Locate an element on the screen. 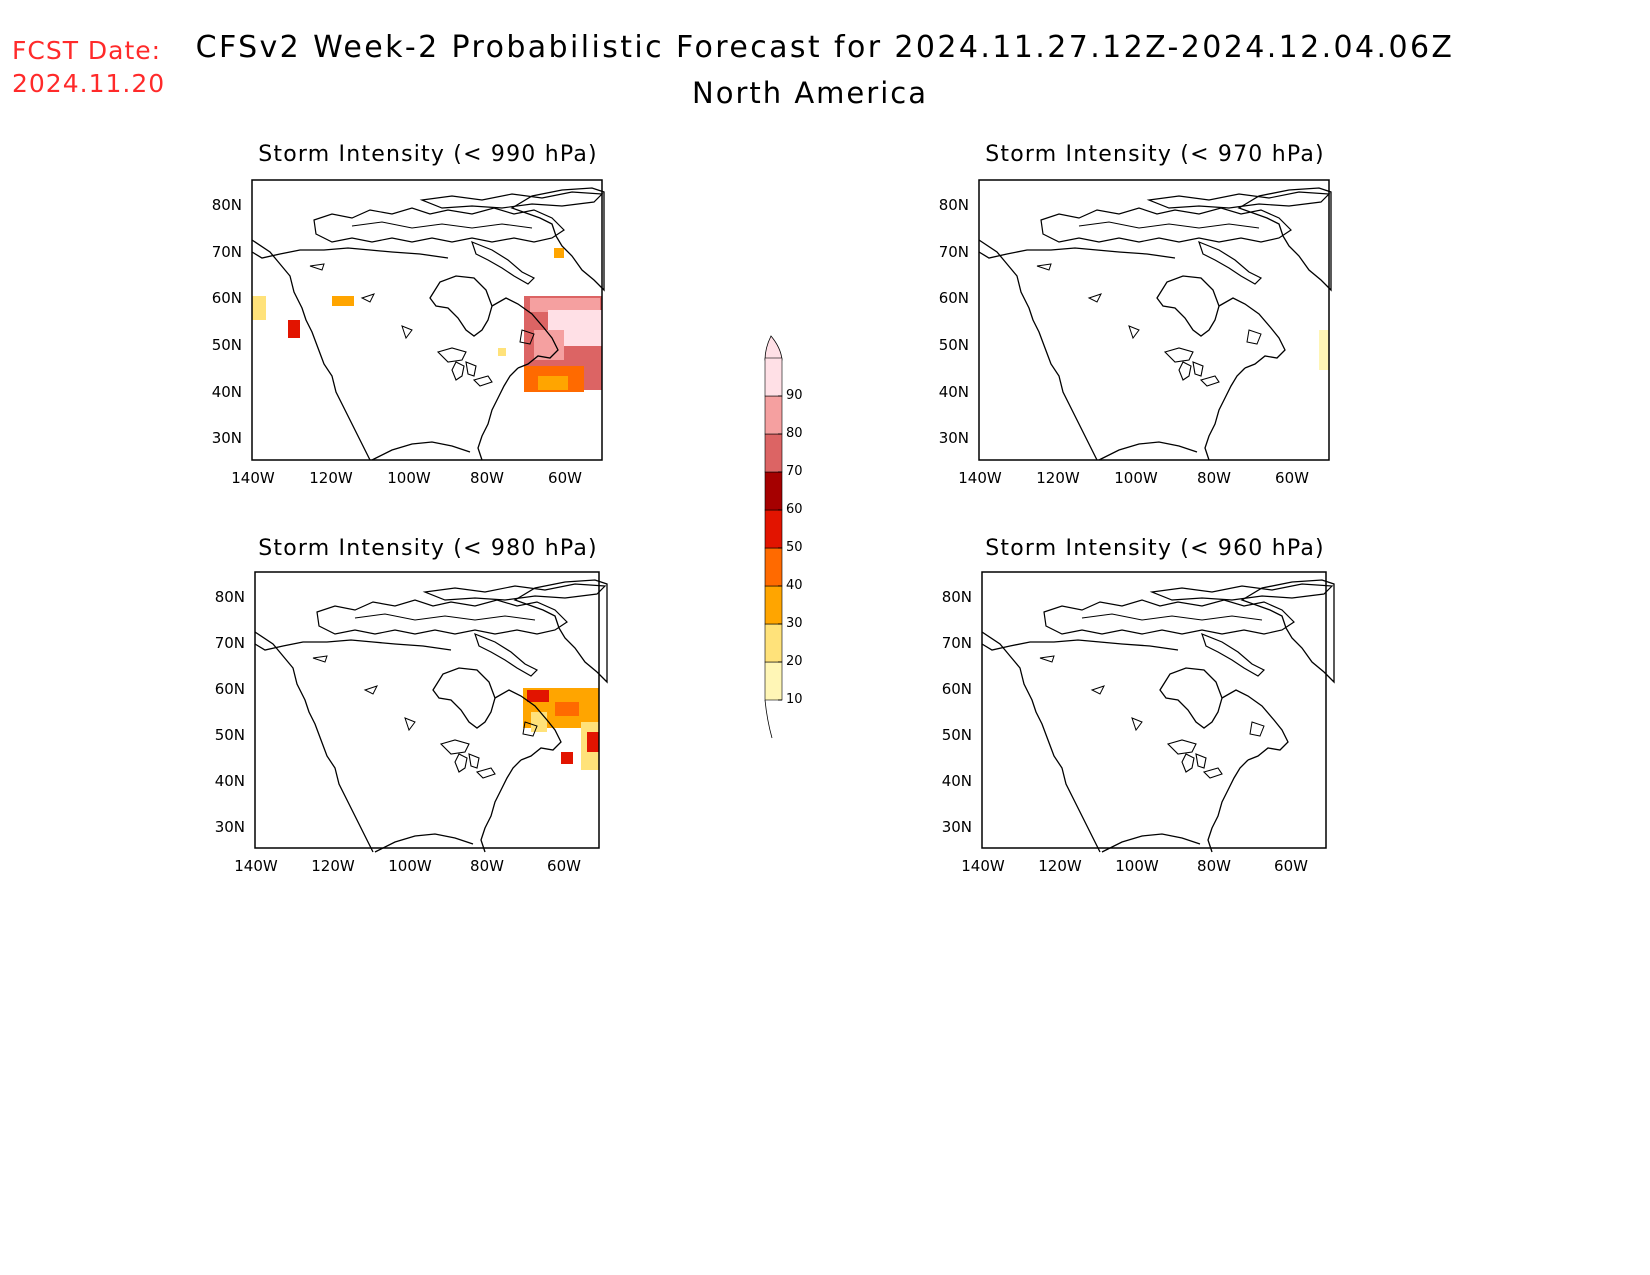  fcst-date-value: 2024.11.20 is located at coordinates (89, 83).